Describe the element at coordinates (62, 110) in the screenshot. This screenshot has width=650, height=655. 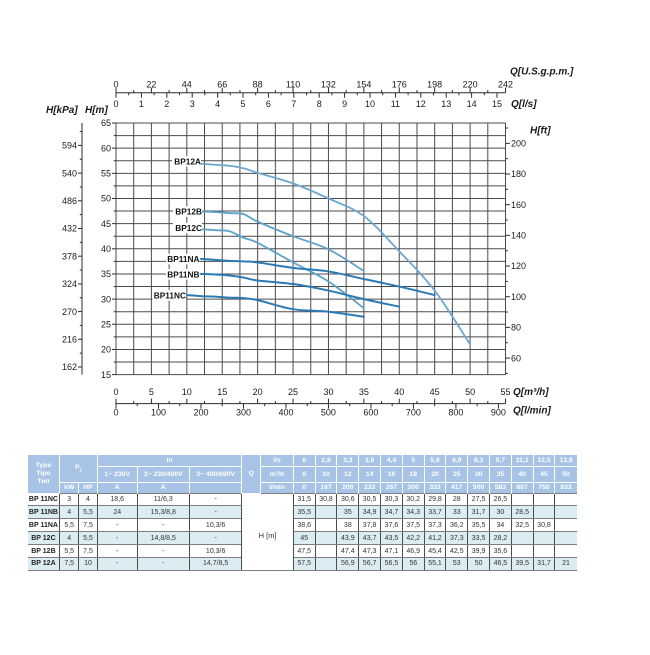
I see `svg-text: H[kPa]` at that location.